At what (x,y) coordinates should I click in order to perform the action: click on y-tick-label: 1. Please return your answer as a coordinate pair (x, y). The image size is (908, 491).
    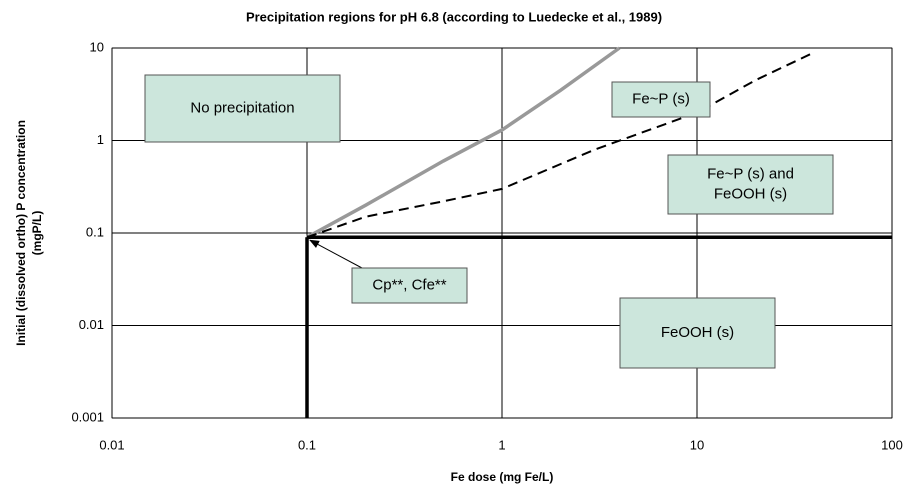
    Looking at the image, I should click on (100, 139).